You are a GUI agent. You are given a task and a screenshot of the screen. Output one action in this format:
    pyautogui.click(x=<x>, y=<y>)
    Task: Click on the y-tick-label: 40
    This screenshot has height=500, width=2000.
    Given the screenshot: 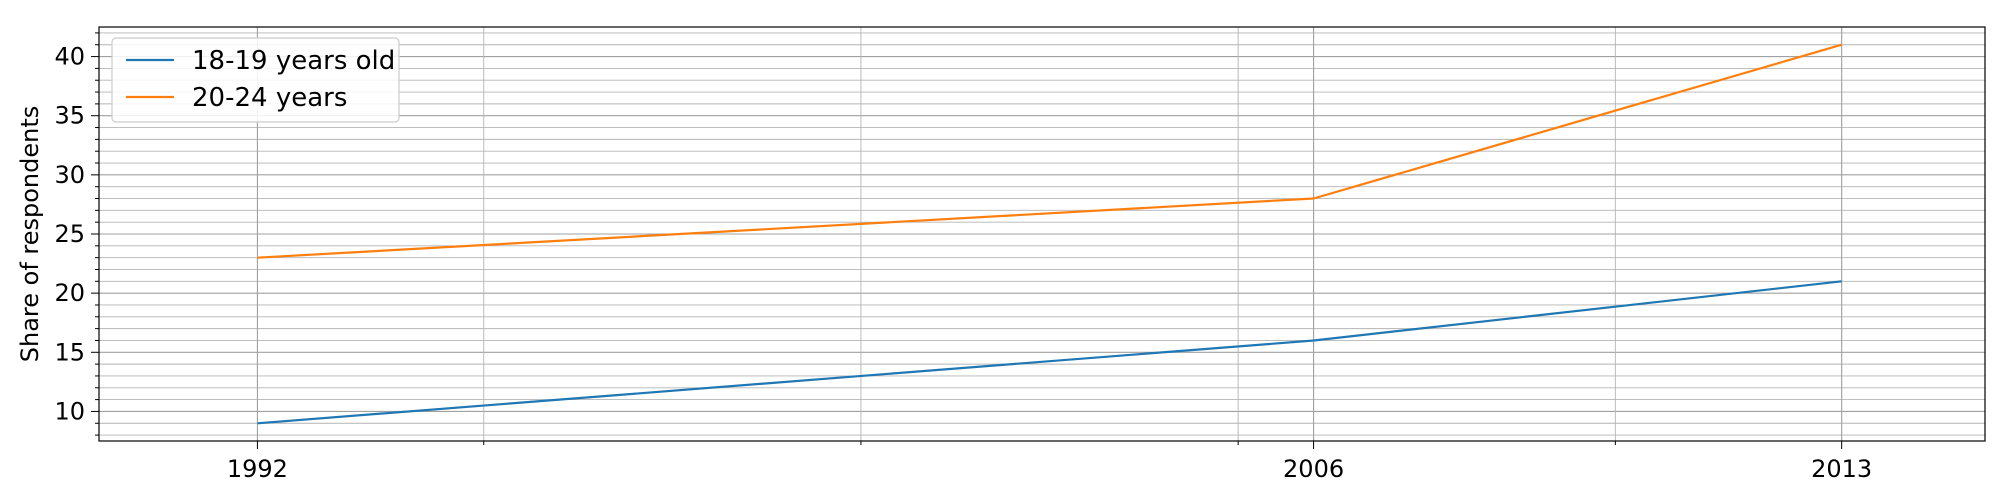 What is the action you would take?
    pyautogui.click(x=69, y=57)
    